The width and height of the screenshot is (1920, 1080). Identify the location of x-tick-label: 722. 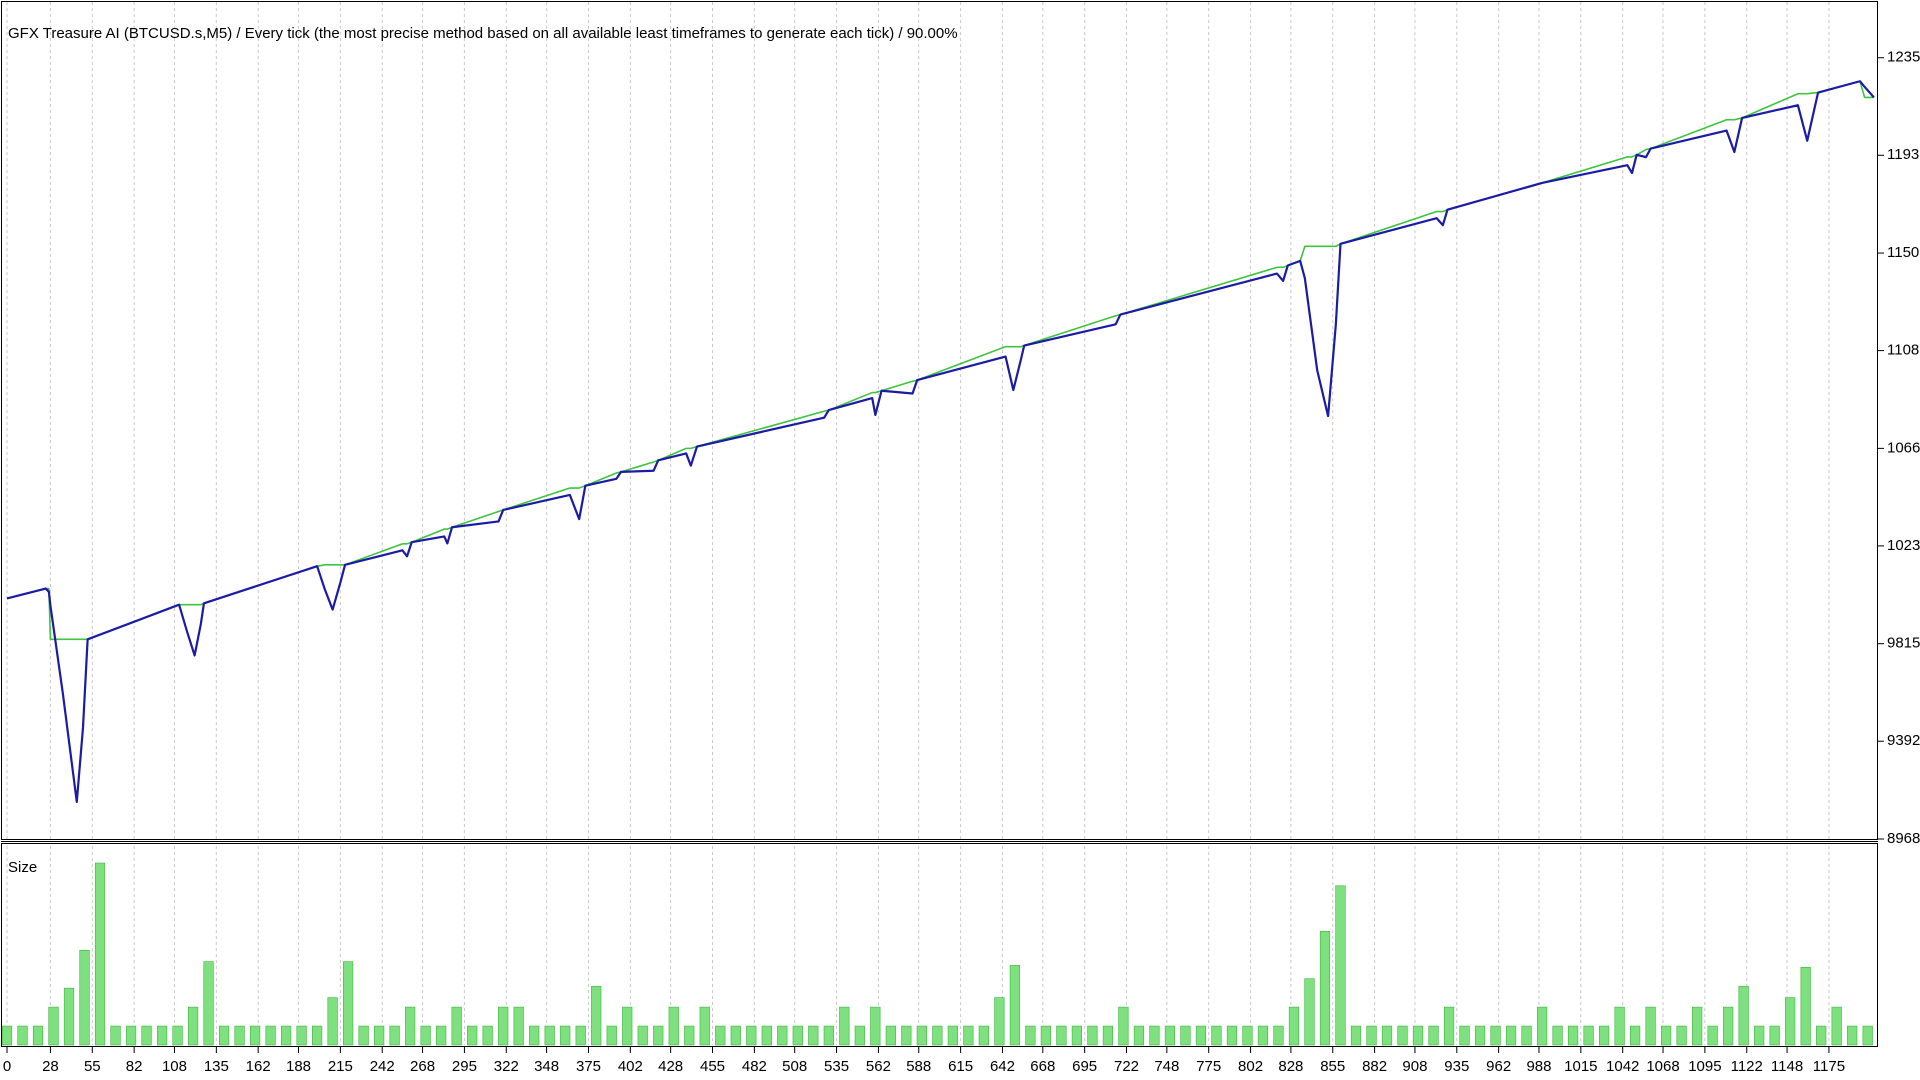
(1126, 1066).